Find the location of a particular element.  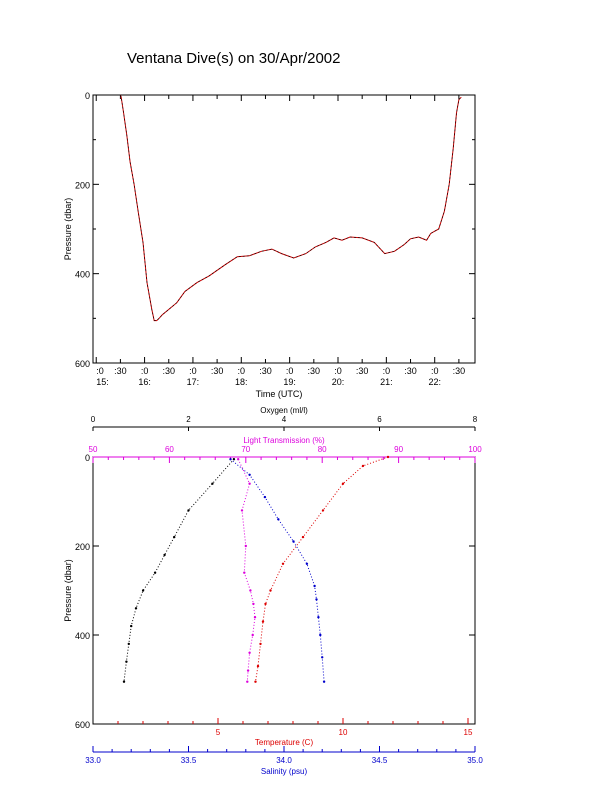

chart1-ytick-label: 200 is located at coordinates (82, 185).